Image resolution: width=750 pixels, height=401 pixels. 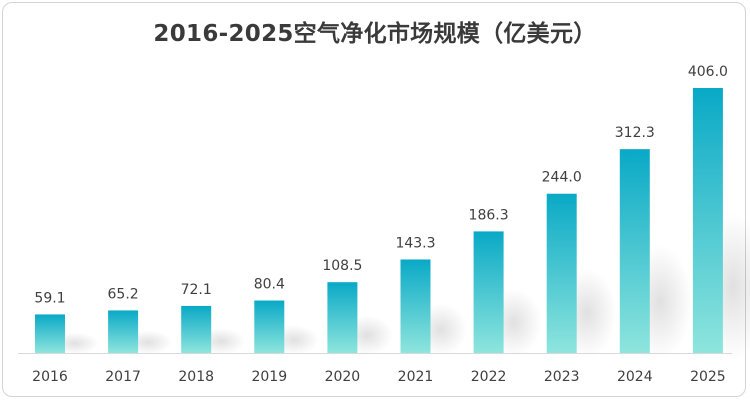 What do you see at coordinates (123, 331) in the screenshot?
I see `bar-2017` at bounding box center [123, 331].